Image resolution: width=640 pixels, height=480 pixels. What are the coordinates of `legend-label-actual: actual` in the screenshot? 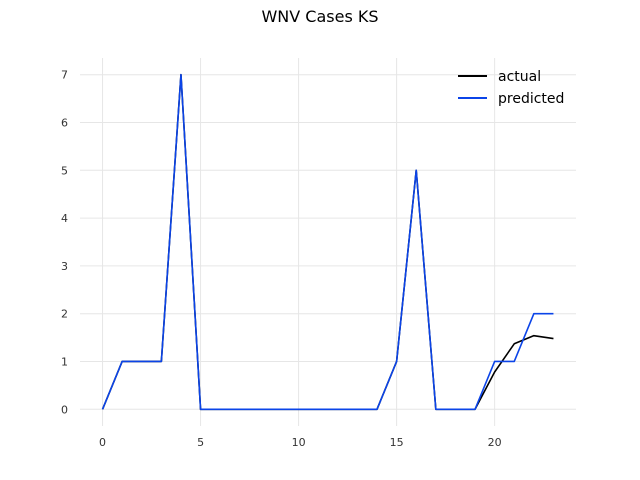 It's located at (519, 77).